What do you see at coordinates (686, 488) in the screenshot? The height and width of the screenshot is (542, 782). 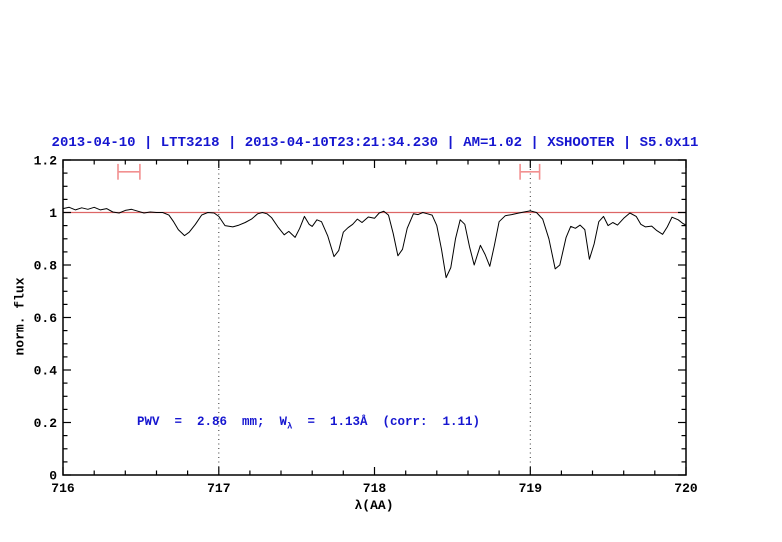 I see `x-tick-label: 720` at bounding box center [686, 488].